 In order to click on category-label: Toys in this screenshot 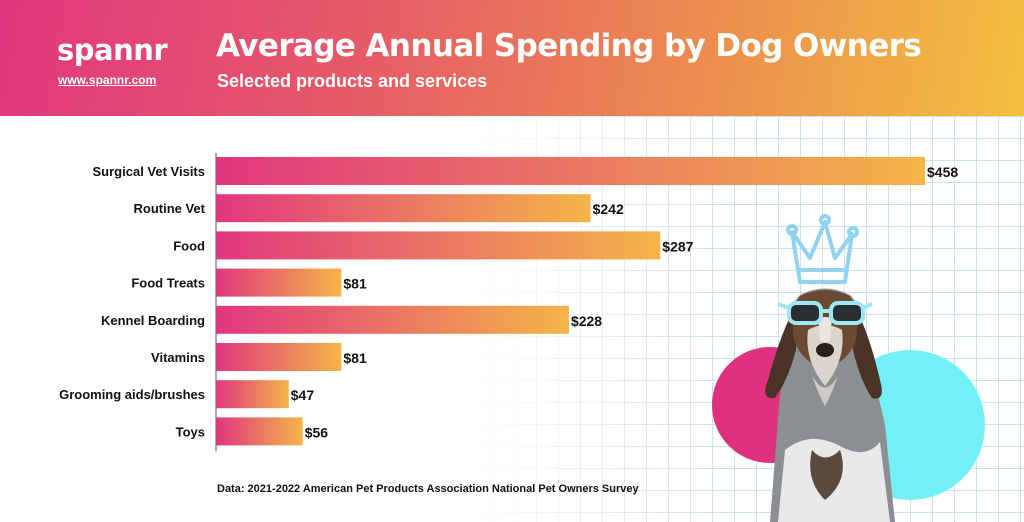, I will do `click(190, 431)`.